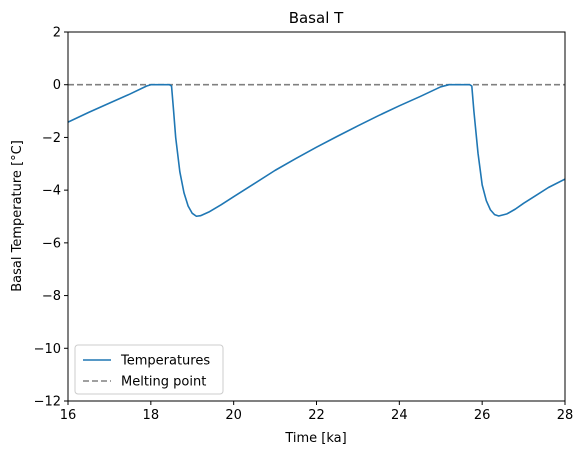  I want to click on legend: Temperatures Melting point, so click(149, 369).